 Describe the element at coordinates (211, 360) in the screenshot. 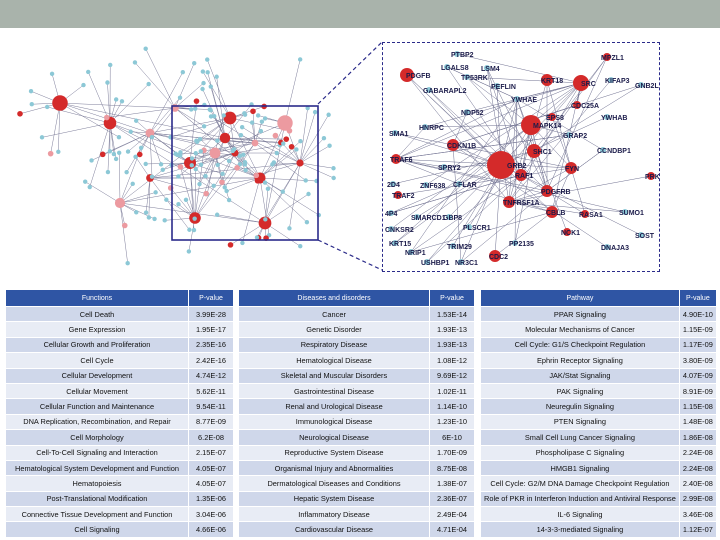

I see `row-pvalue: 2.42E-16` at that location.